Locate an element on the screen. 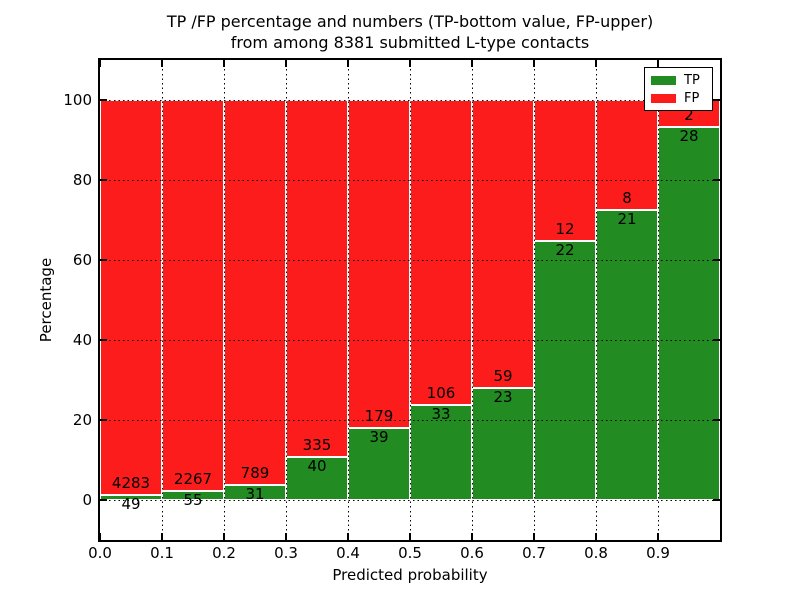  fp-count-label: 59 is located at coordinates (503, 375).